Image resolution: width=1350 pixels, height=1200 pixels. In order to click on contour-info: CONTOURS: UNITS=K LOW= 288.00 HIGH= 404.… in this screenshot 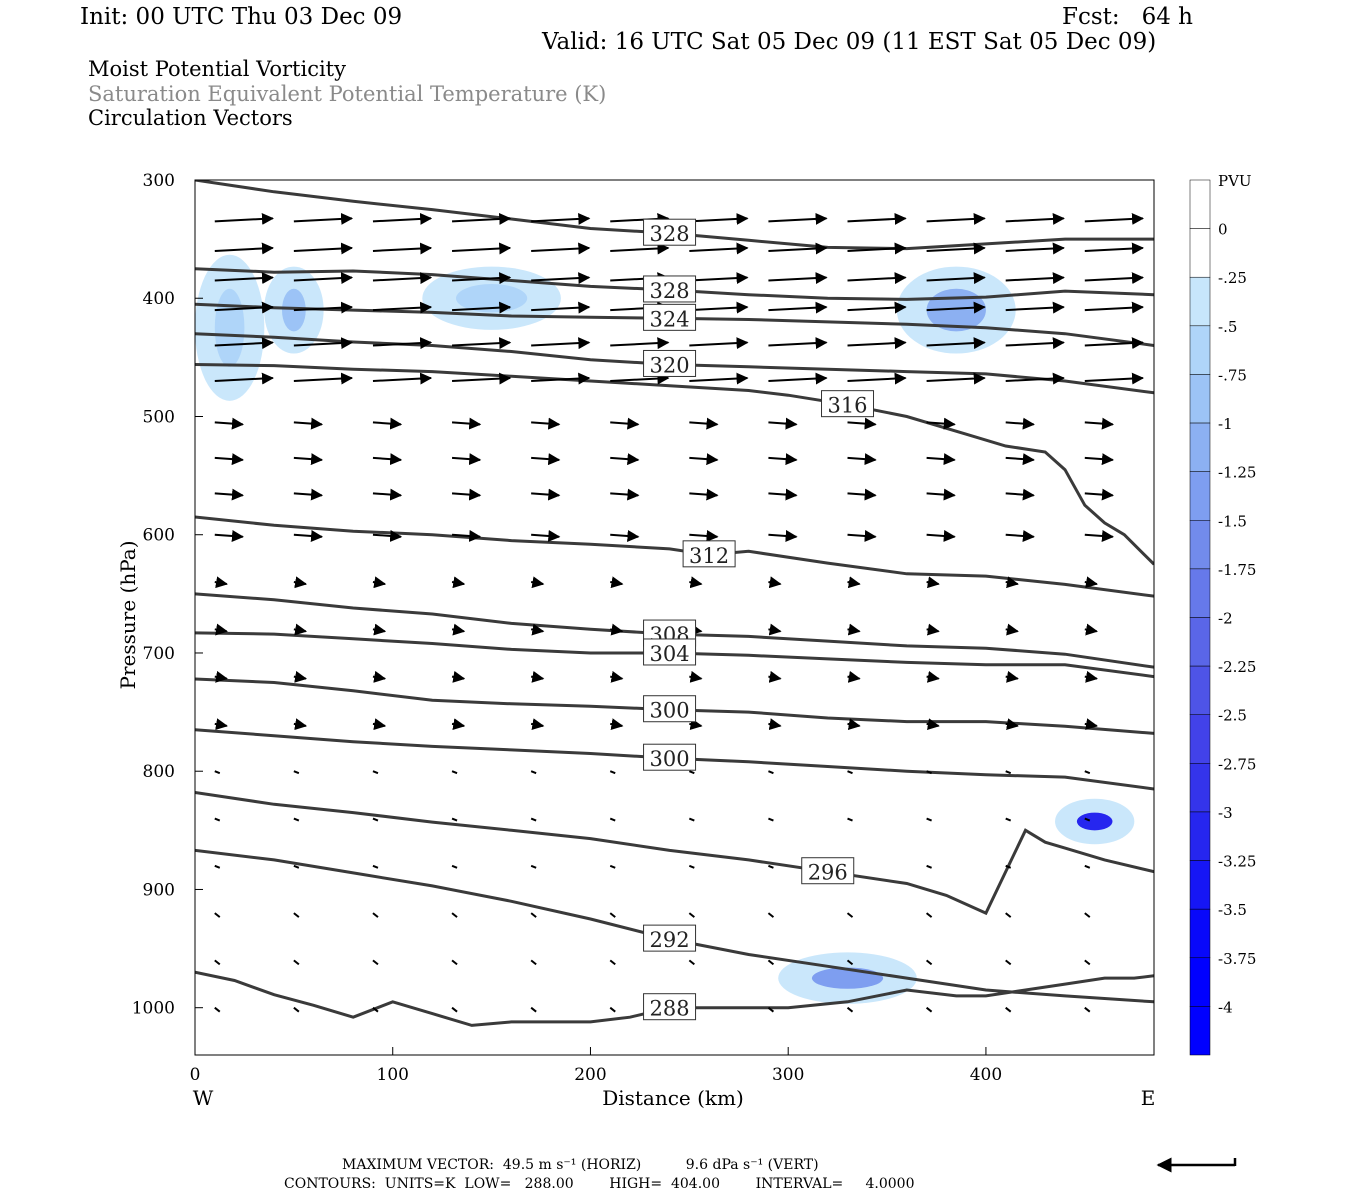, I will do `click(599, 1184)`.